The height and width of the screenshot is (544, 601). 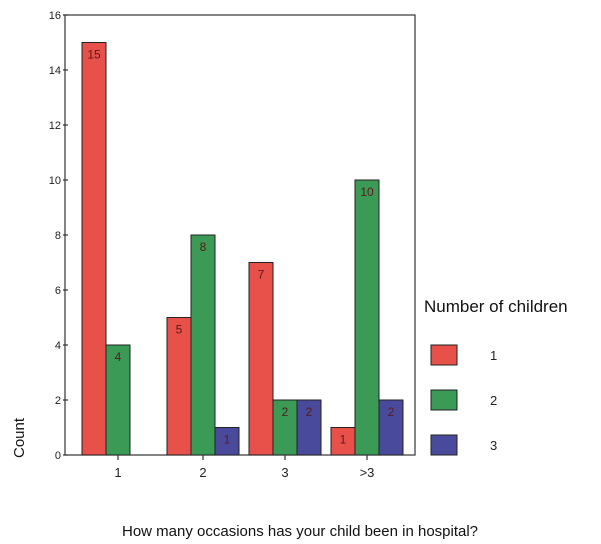 I want to click on x-tick-label: 2, so click(x=202, y=472).